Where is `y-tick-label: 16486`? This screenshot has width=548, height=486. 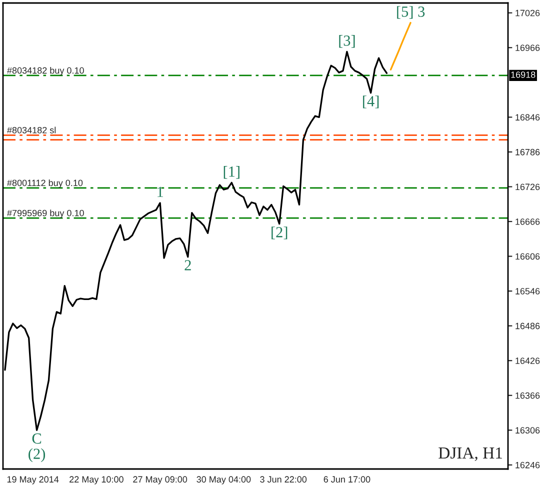
y-tick-label: 16486 is located at coordinates (528, 326).